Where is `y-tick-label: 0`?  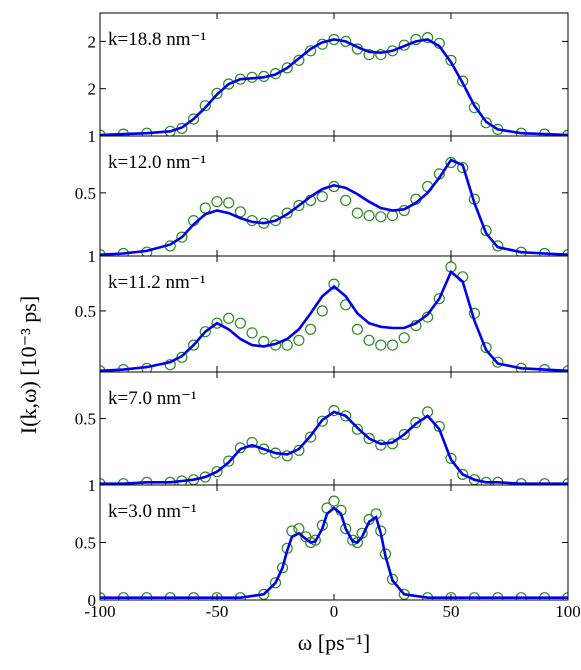 y-tick-label: 0 is located at coordinates (92, 600).